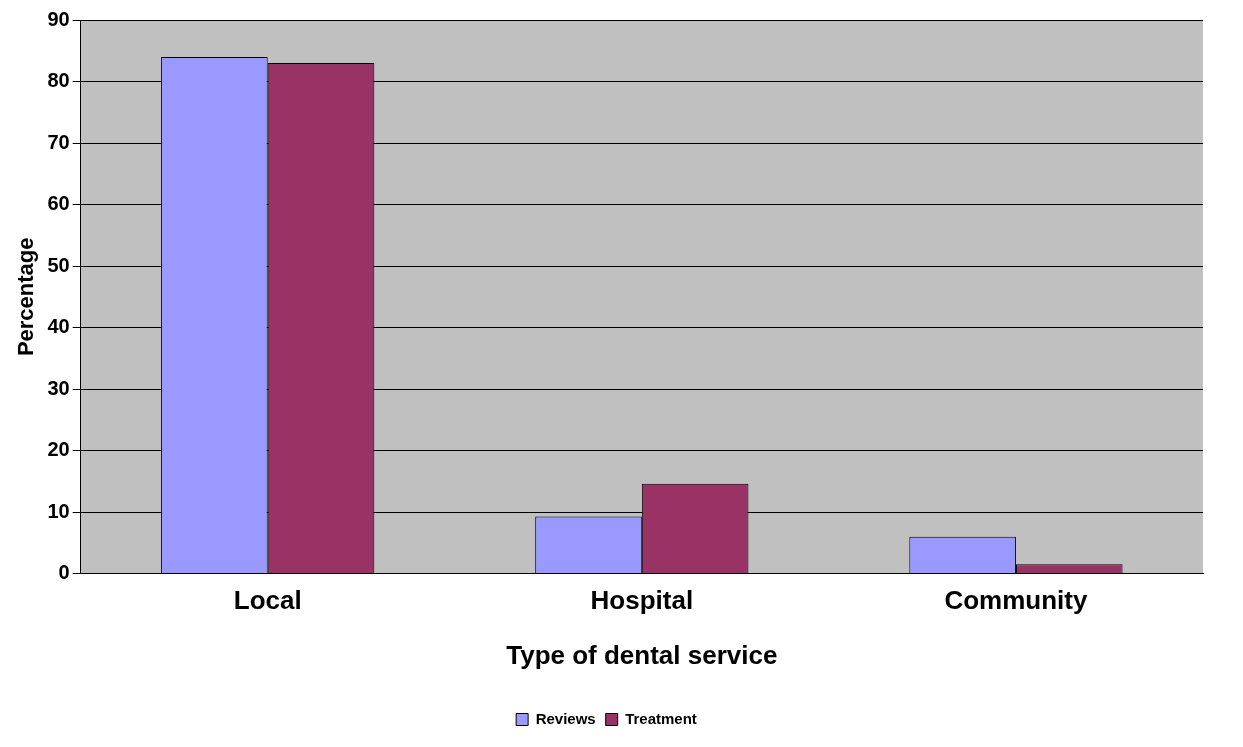  Describe the element at coordinates (565, 718) in the screenshot. I see `legend-label: Reviews` at that location.